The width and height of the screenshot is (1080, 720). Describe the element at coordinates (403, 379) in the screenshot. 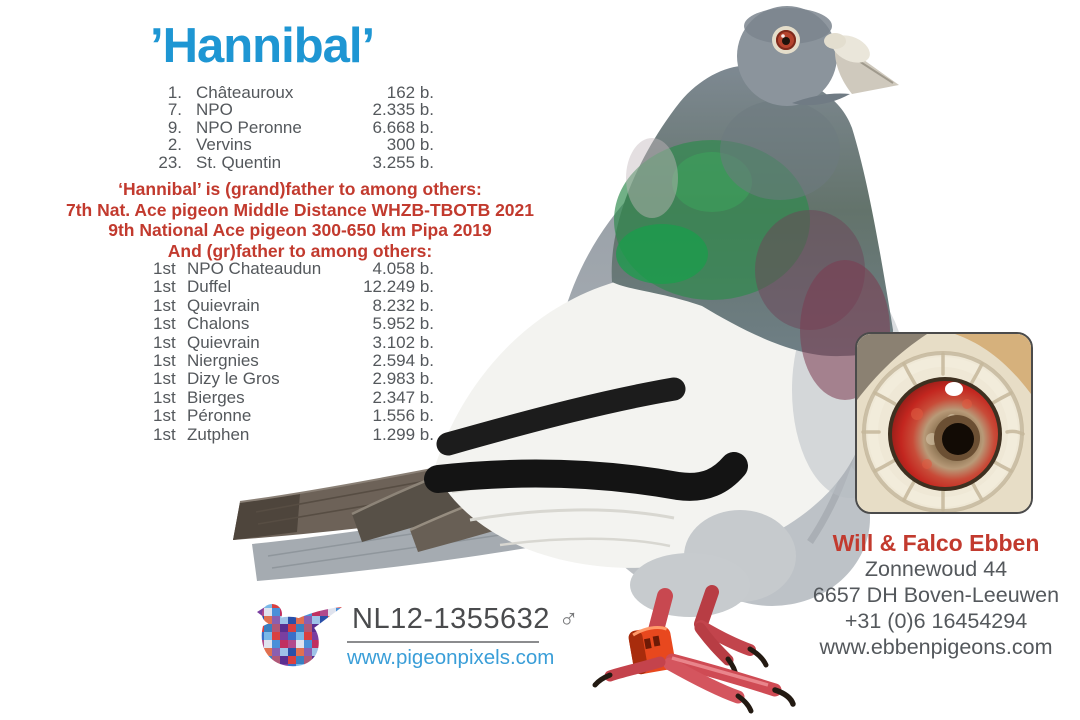

I see `bird-count: 2.983 b.` at that location.